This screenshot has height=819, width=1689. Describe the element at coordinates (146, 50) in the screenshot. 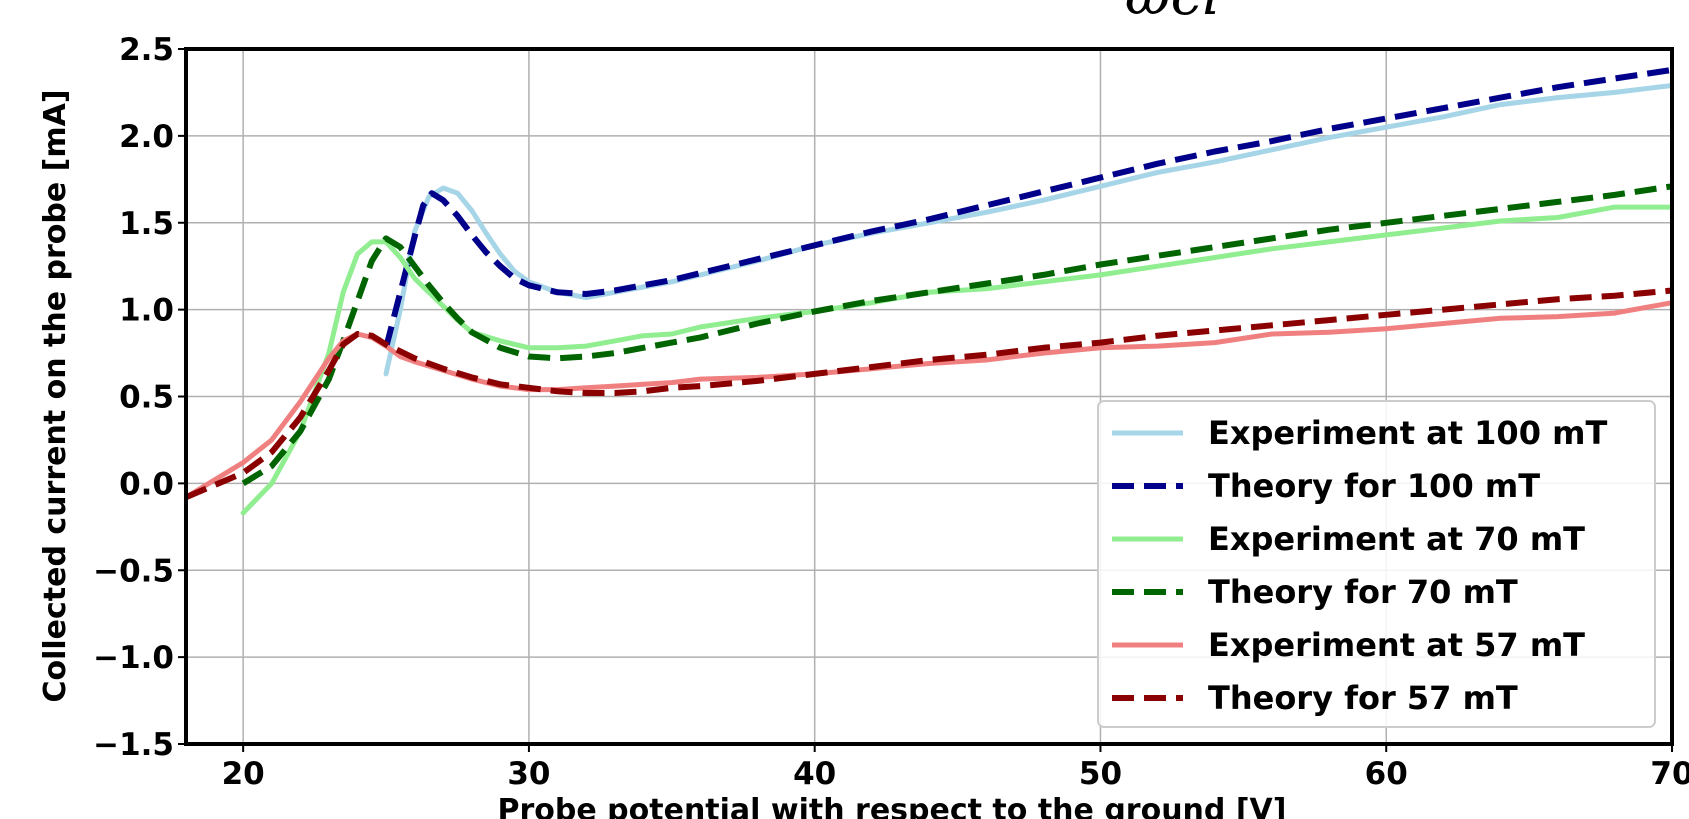

I see `y-tick-label: 2.5` at that location.